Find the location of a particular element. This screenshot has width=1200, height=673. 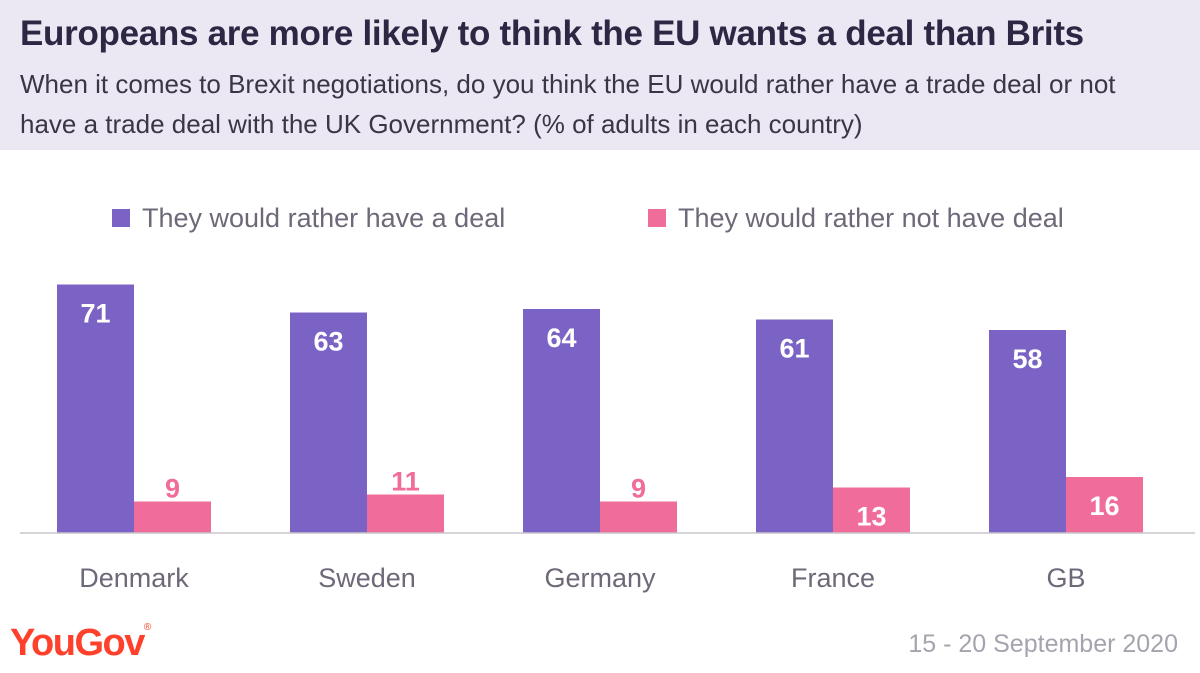

legend-label-deal: They would rather have a deal is located at coordinates (324, 217).